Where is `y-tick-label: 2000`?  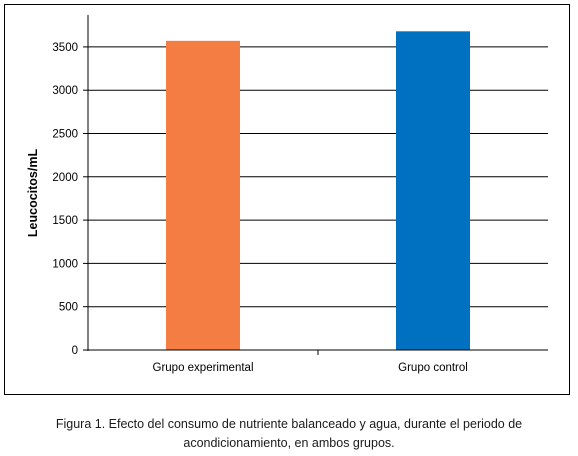 y-tick-label: 2000 is located at coordinates (65, 178).